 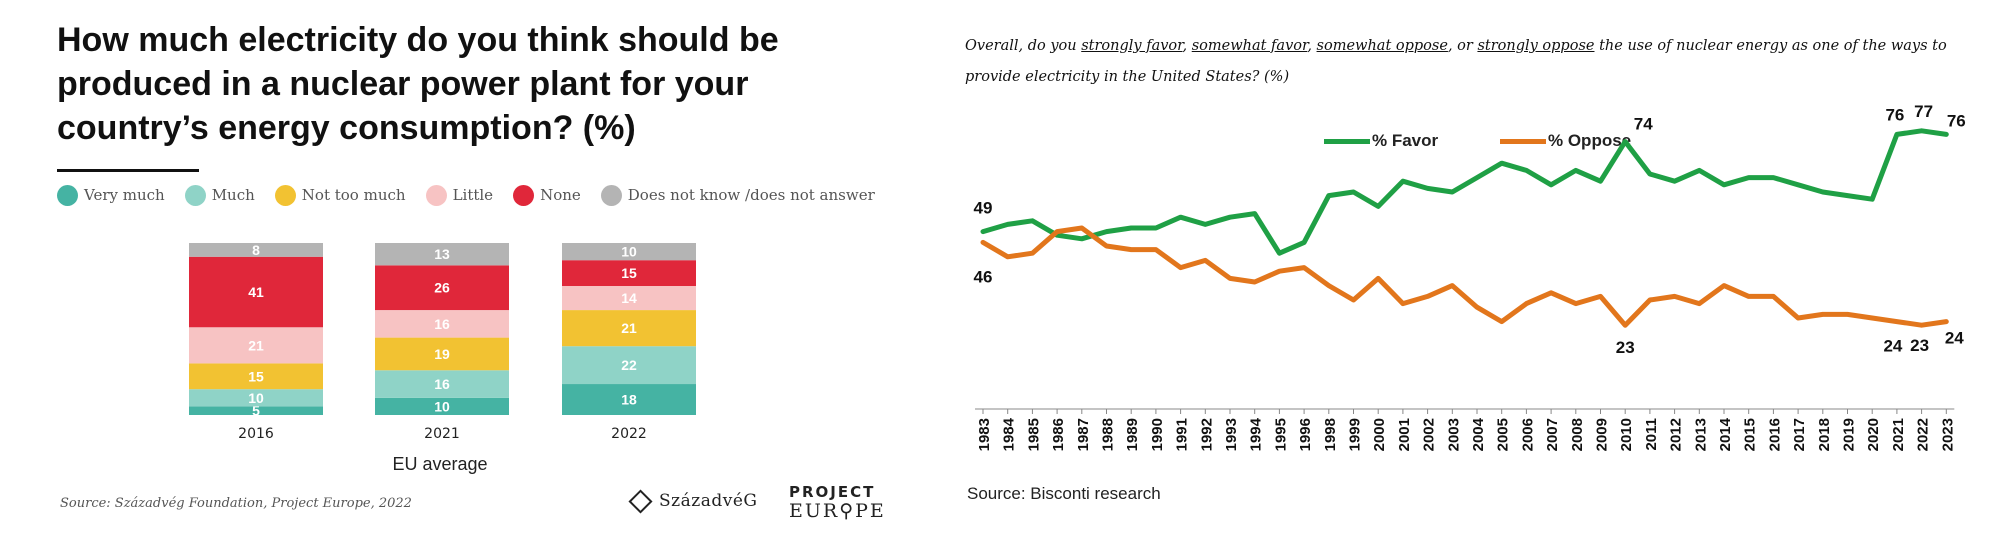 I want to click on legend-item: Much, so click(x=219, y=195).